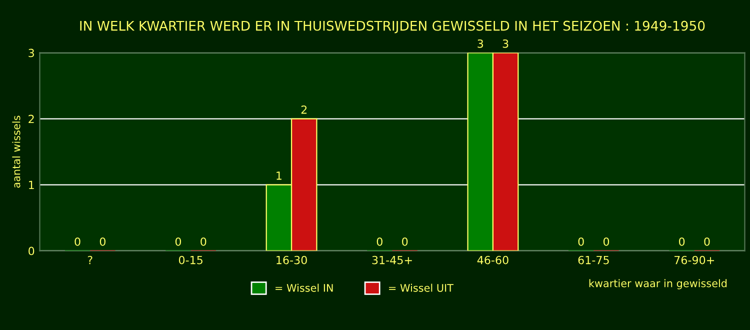  Describe the element at coordinates (279, 176) in the screenshot. I see `data-label: 1` at that location.